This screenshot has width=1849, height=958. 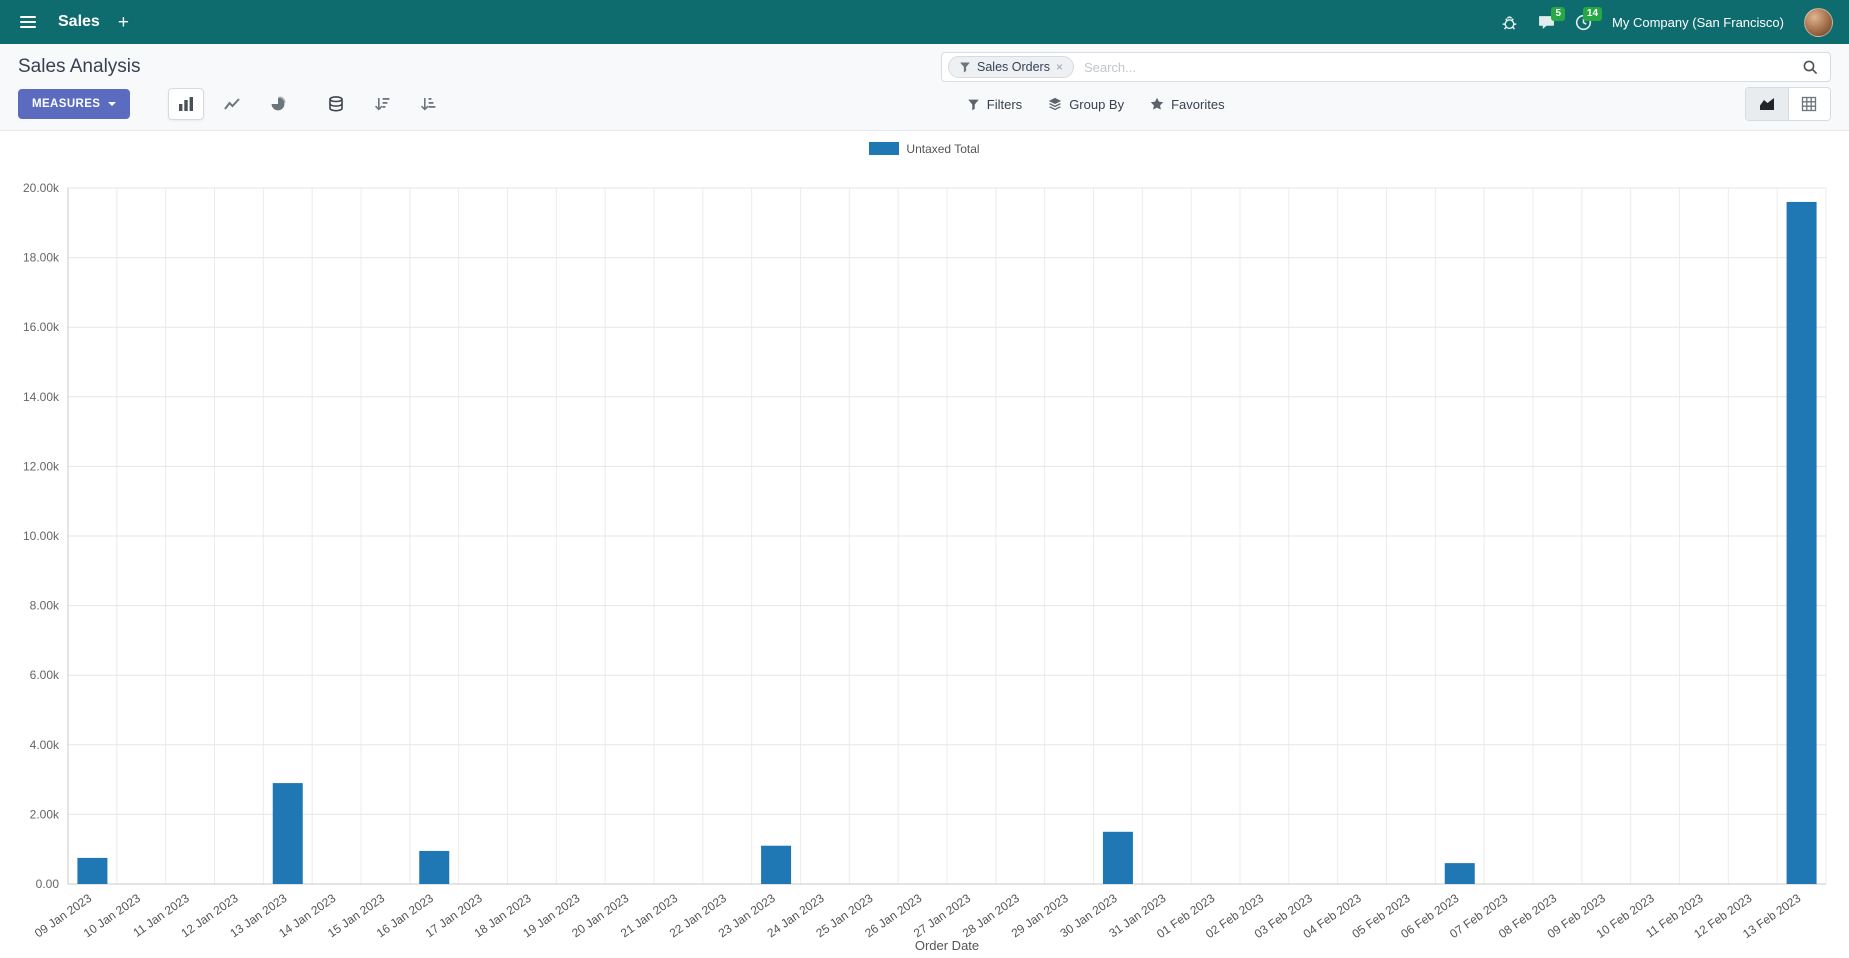 I want to click on star-icon, so click(x=1157, y=104).